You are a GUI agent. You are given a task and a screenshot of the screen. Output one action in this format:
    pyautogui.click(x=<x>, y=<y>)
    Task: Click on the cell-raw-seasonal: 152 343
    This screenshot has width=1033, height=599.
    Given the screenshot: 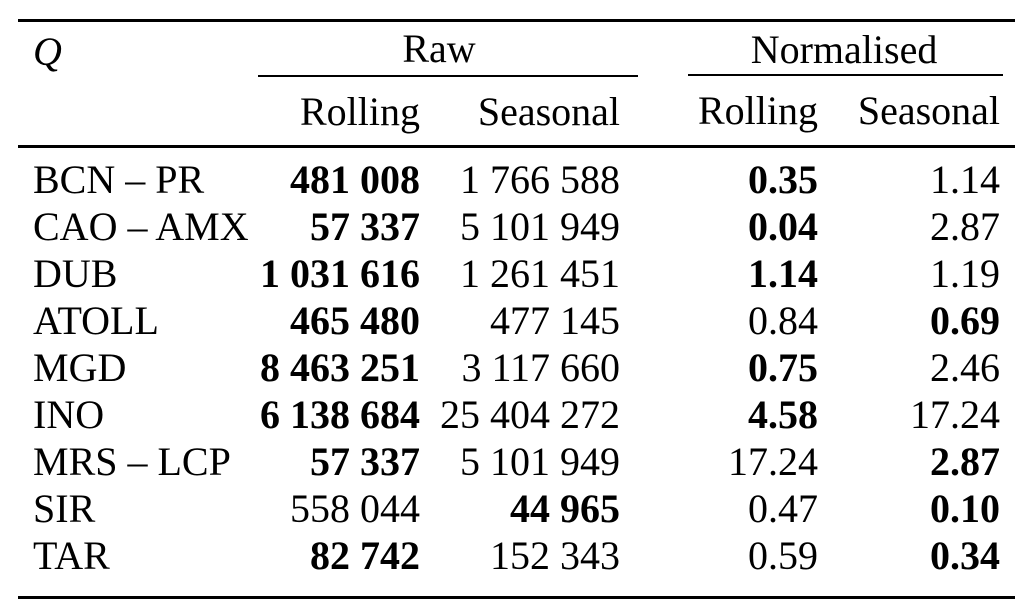 What is the action you would take?
    pyautogui.click(x=555, y=555)
    